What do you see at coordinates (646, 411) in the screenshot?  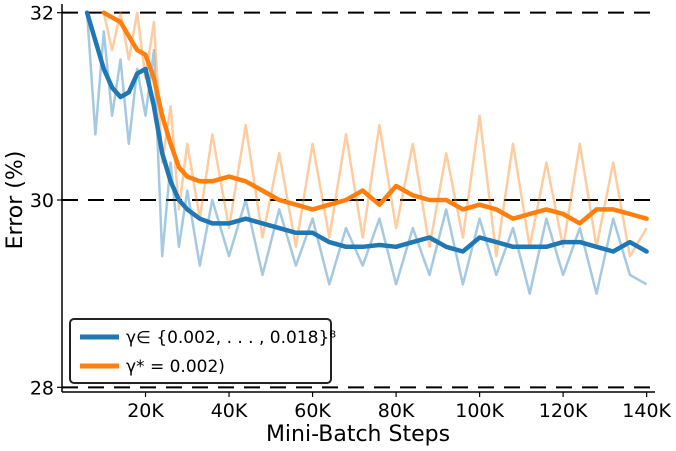 I see `x-tick-label: 140K` at bounding box center [646, 411].